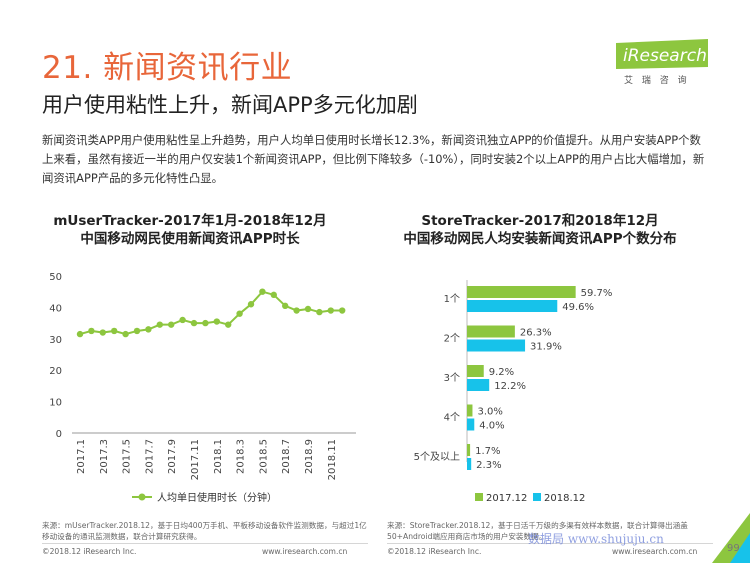 The image size is (750, 563). I want to click on iresearch-logo: iResearch 艾 瑞 咨 询, so click(661, 64).